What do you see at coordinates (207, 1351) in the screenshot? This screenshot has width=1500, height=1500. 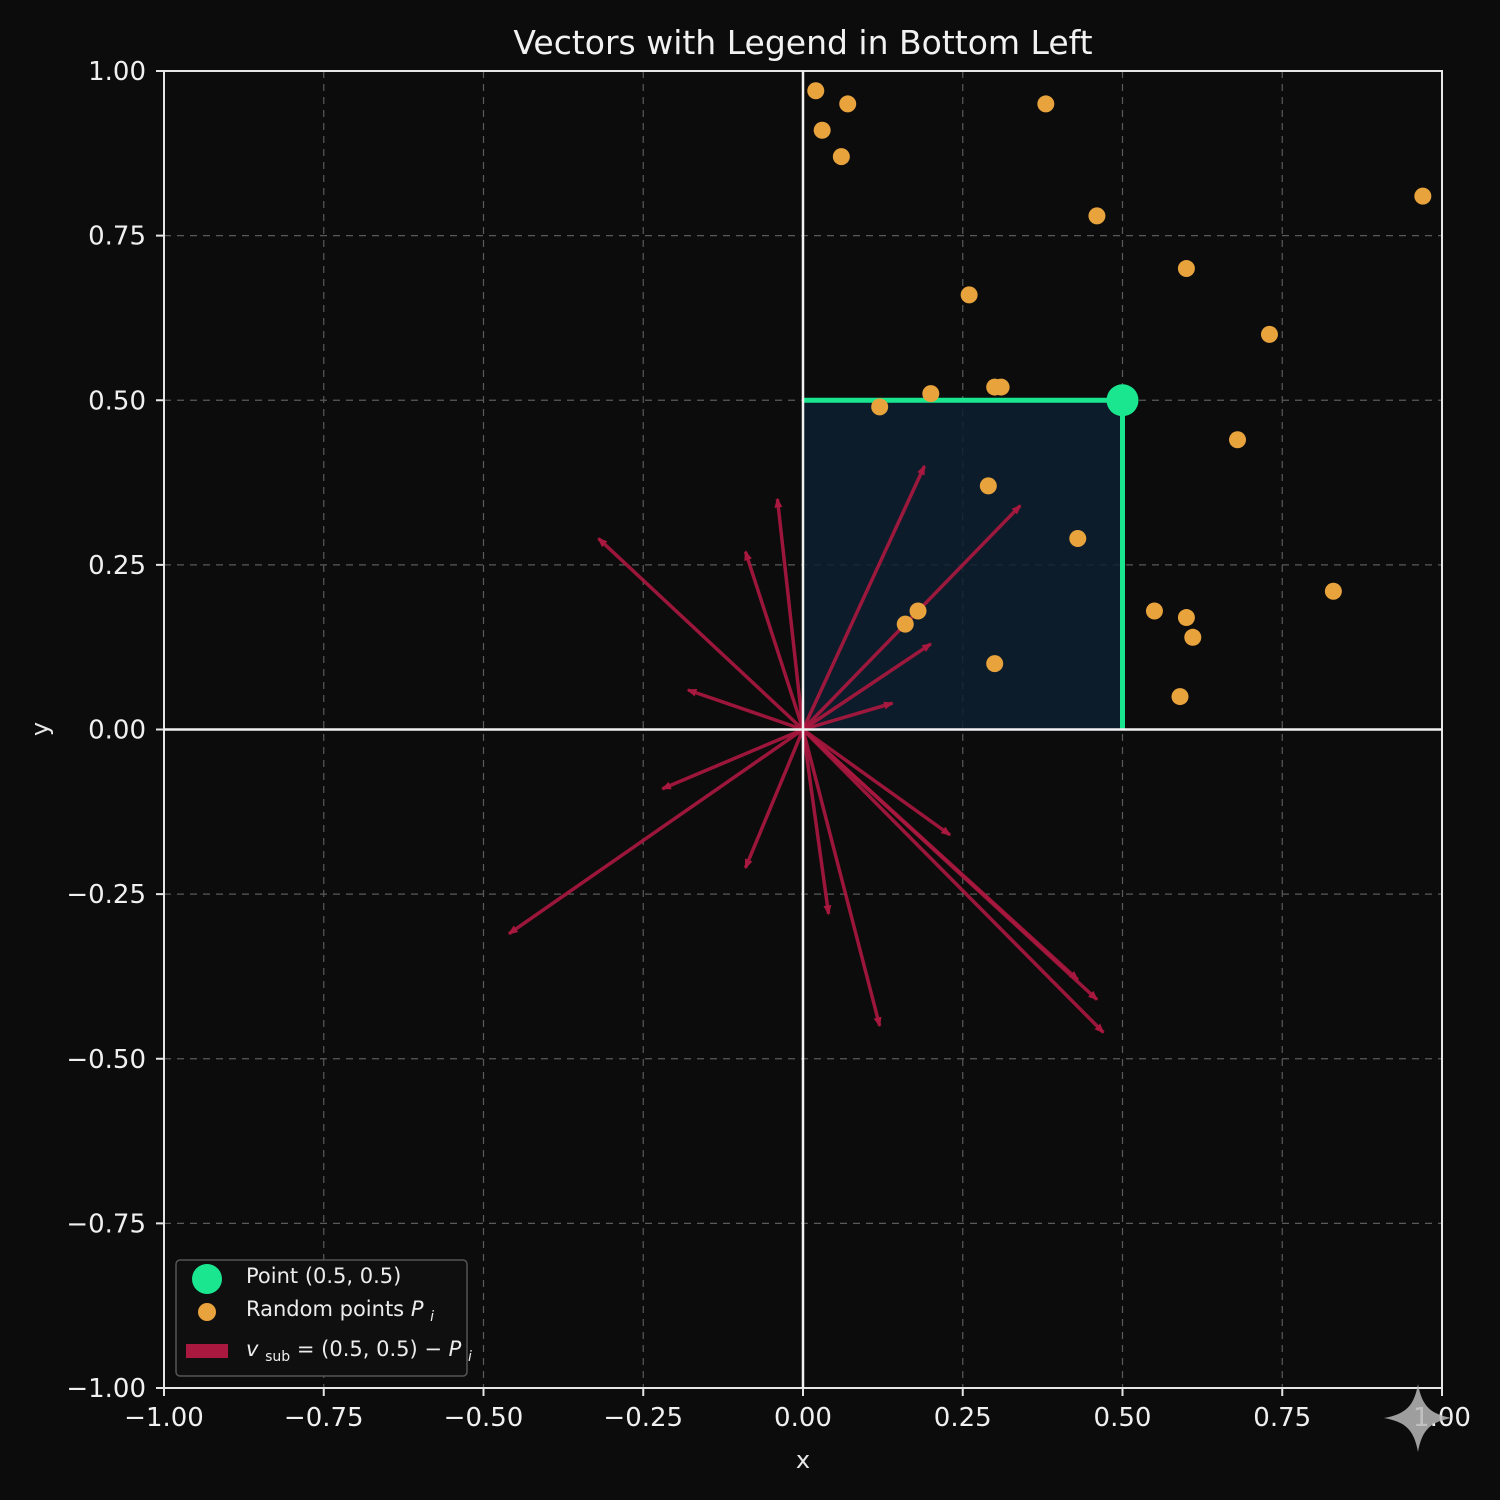 I see `legend-vector-marker` at bounding box center [207, 1351].